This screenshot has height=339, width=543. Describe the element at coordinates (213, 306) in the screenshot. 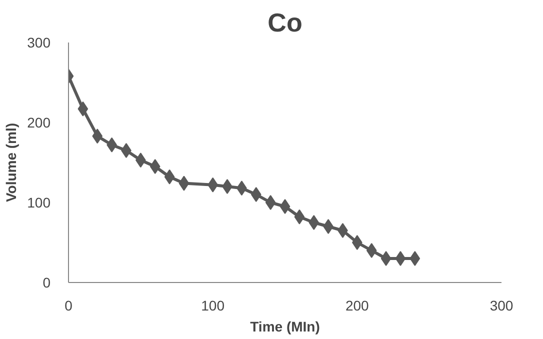

I see `x-tick-label: 100` at that location.